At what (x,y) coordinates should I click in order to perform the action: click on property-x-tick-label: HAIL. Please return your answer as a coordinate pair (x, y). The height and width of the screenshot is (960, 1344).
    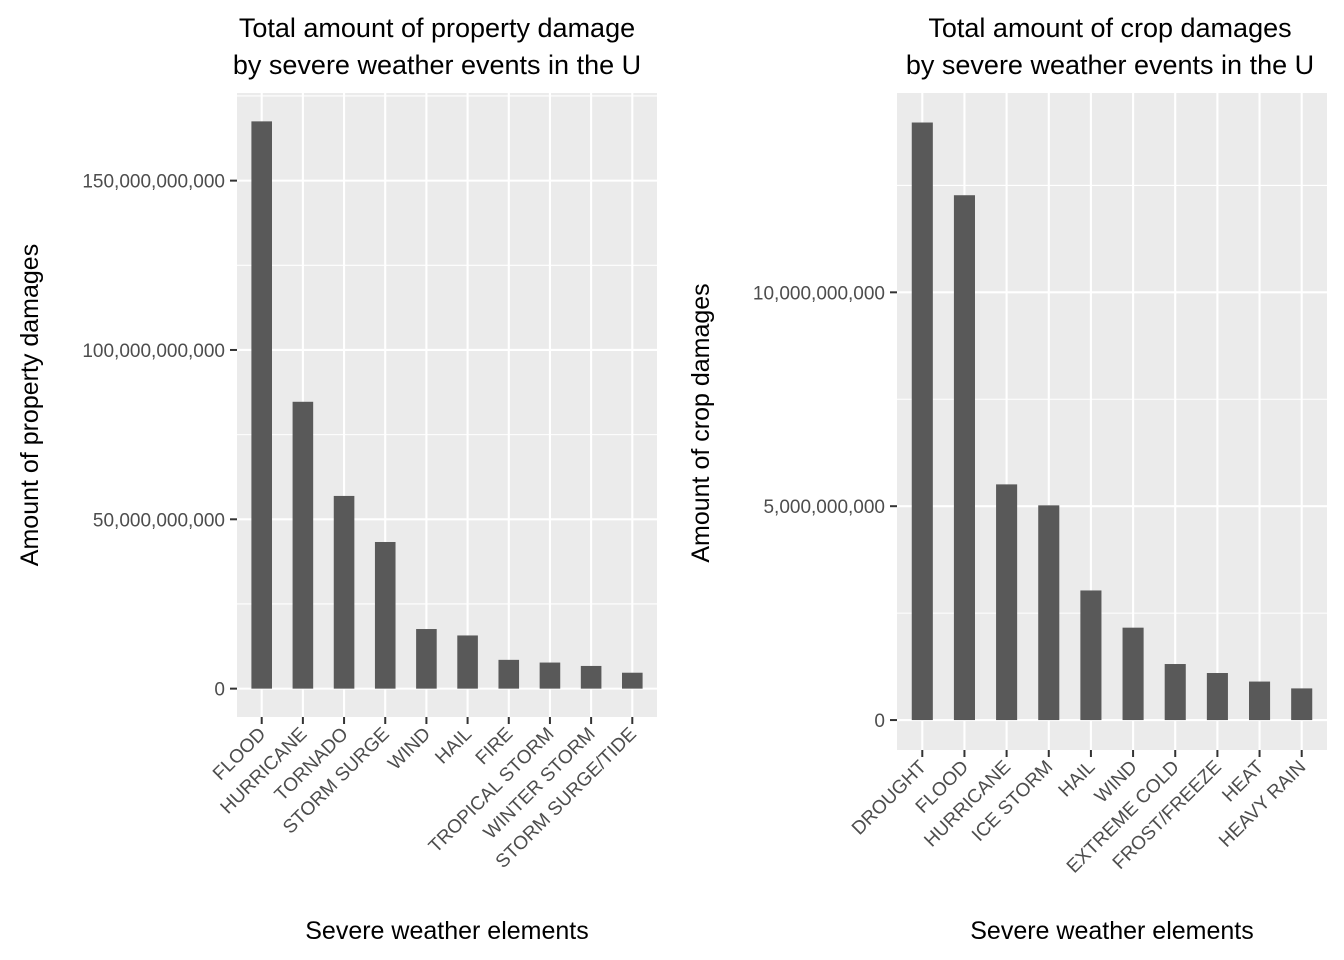
    Looking at the image, I should click on (453, 746).